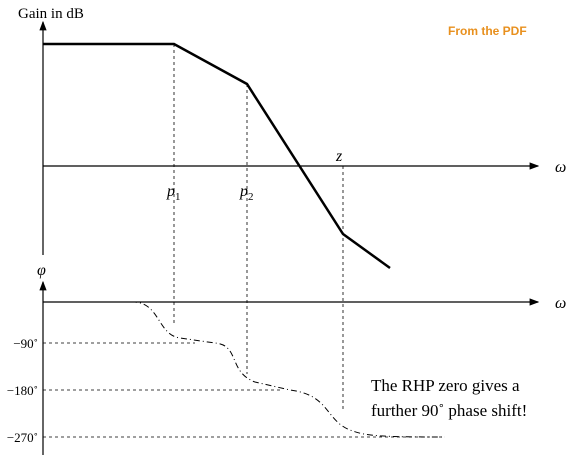 The width and height of the screenshot is (575, 457). Describe the element at coordinates (449, 410) in the screenshot. I see `annotation-line: further 90˚ phase shift!` at that location.